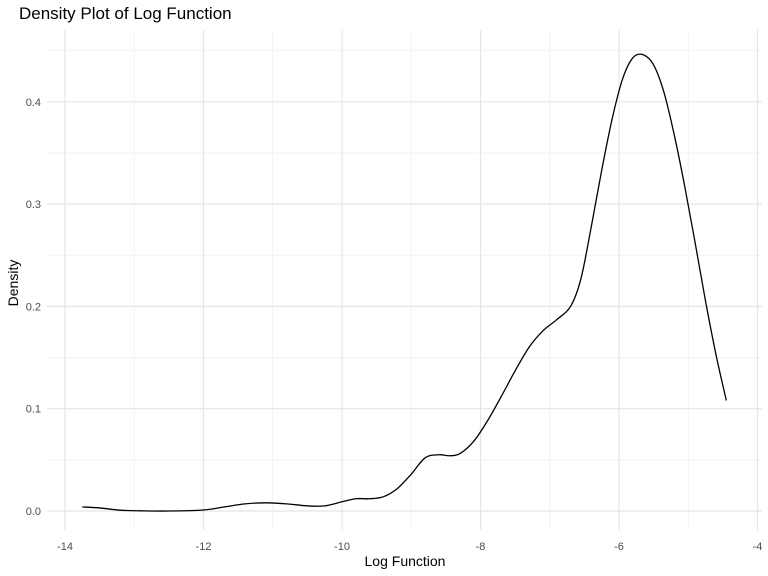  Describe the element at coordinates (33, 410) in the screenshot. I see `y-tick-label: 0.1` at that location.